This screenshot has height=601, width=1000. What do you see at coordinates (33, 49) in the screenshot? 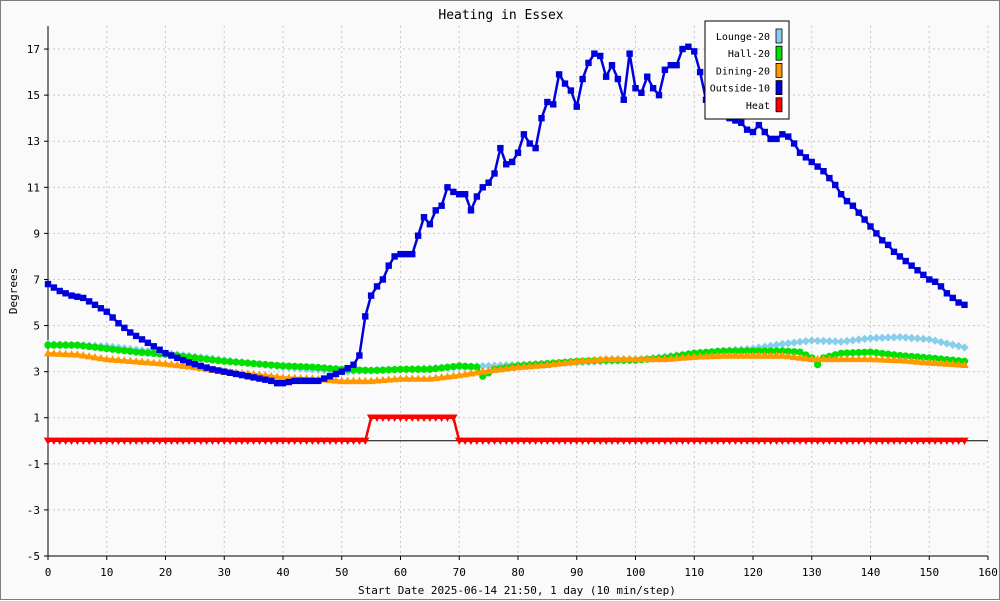
I see `y-tick-label: 17` at bounding box center [33, 49].